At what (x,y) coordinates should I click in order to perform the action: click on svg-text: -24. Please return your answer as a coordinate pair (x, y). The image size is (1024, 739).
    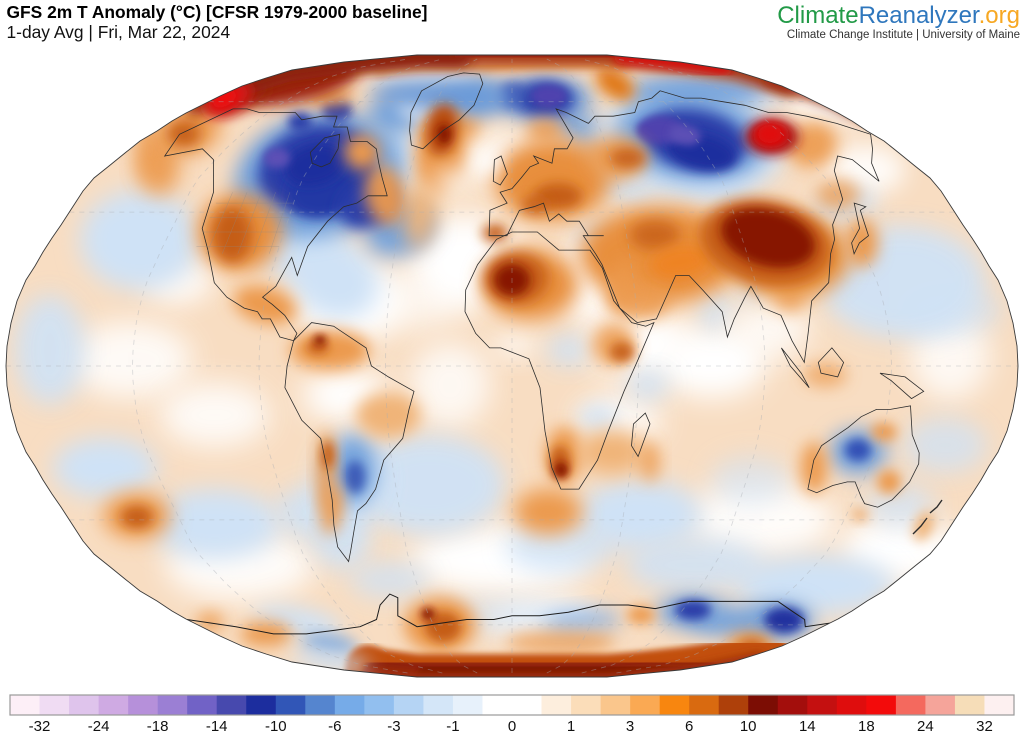
    Looking at the image, I should click on (99, 726).